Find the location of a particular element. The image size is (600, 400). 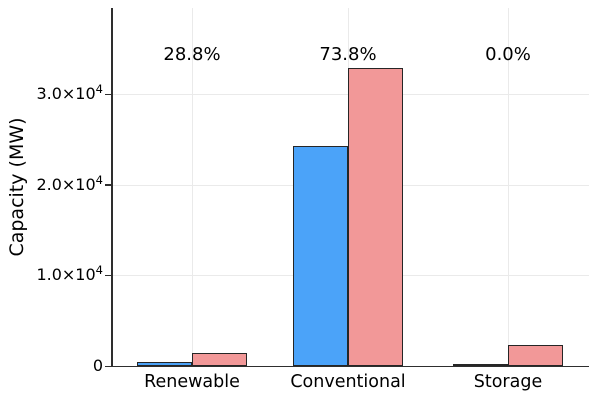

y-tick-label: 0 is located at coordinates (97, 365).